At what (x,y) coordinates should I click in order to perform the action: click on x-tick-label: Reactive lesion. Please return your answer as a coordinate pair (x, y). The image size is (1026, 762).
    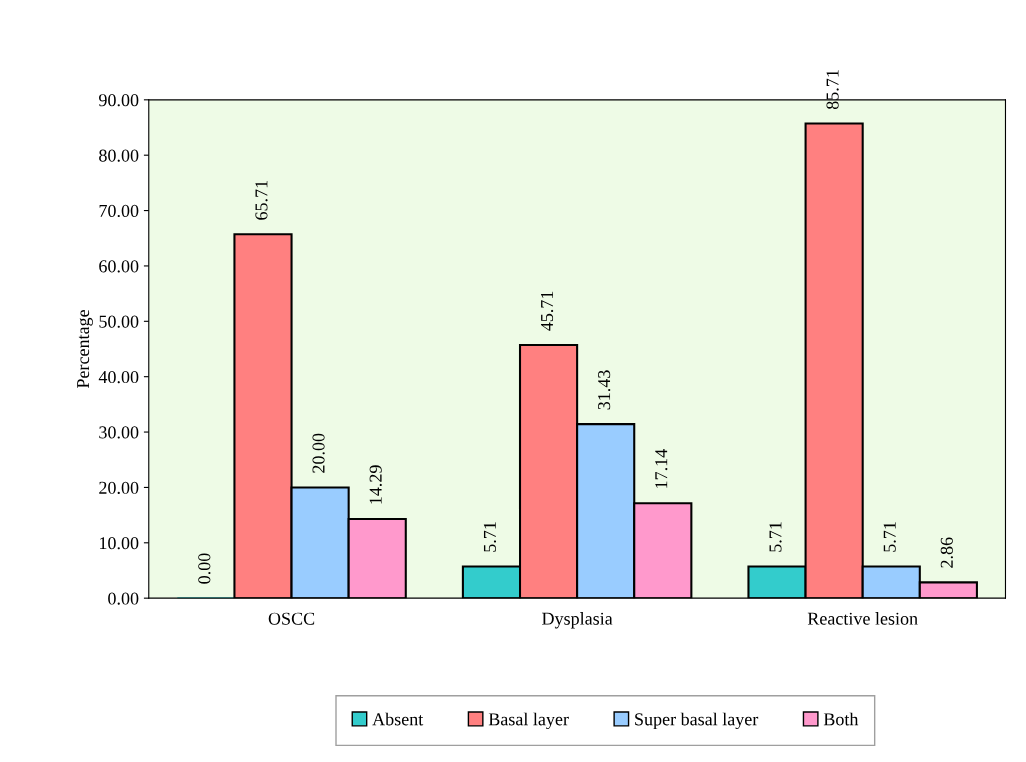
    Looking at the image, I should click on (862, 618).